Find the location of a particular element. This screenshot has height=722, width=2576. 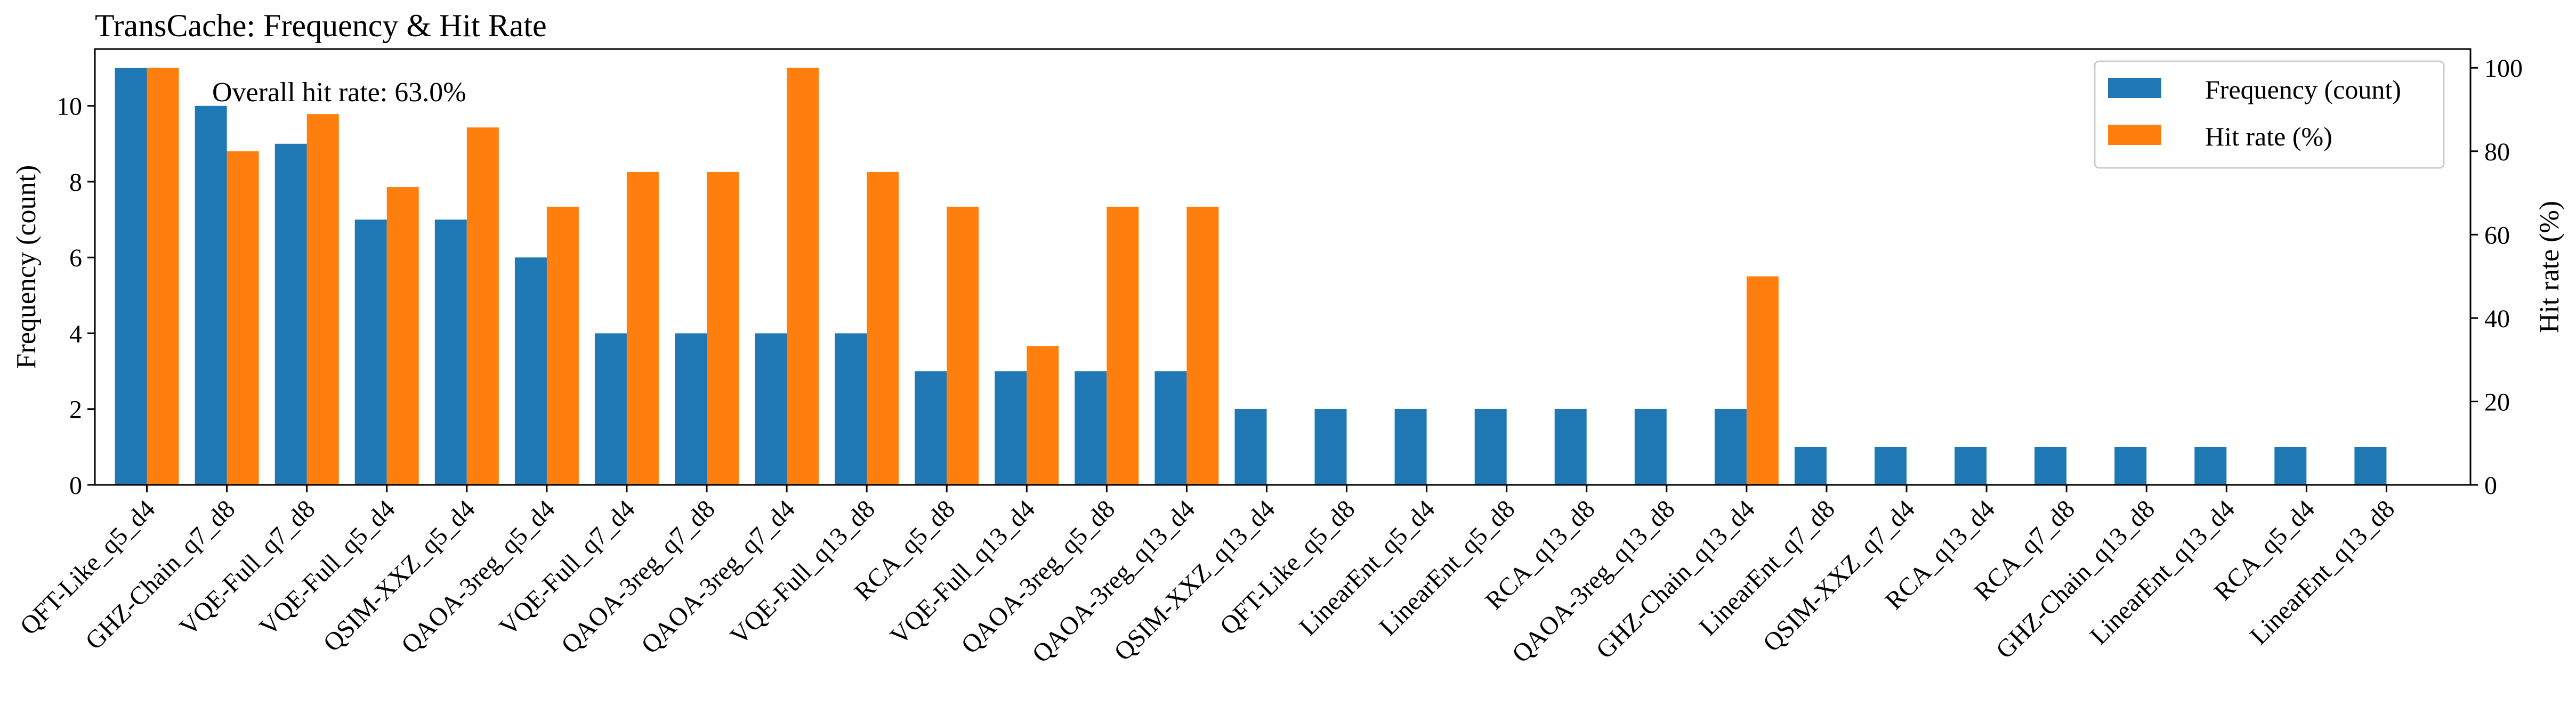

y-tick-label: 4 is located at coordinates (75, 334).